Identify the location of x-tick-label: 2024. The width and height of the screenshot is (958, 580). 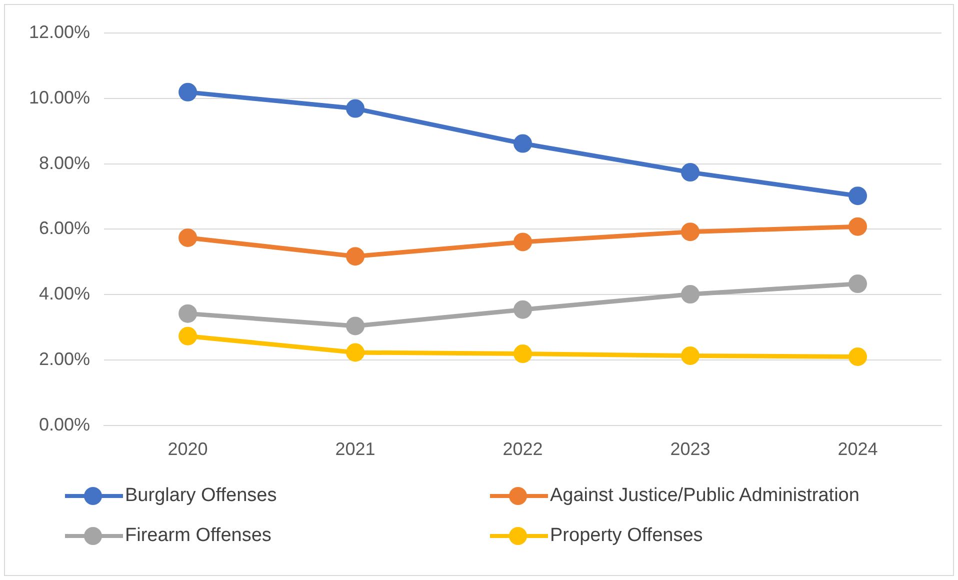
(858, 449).